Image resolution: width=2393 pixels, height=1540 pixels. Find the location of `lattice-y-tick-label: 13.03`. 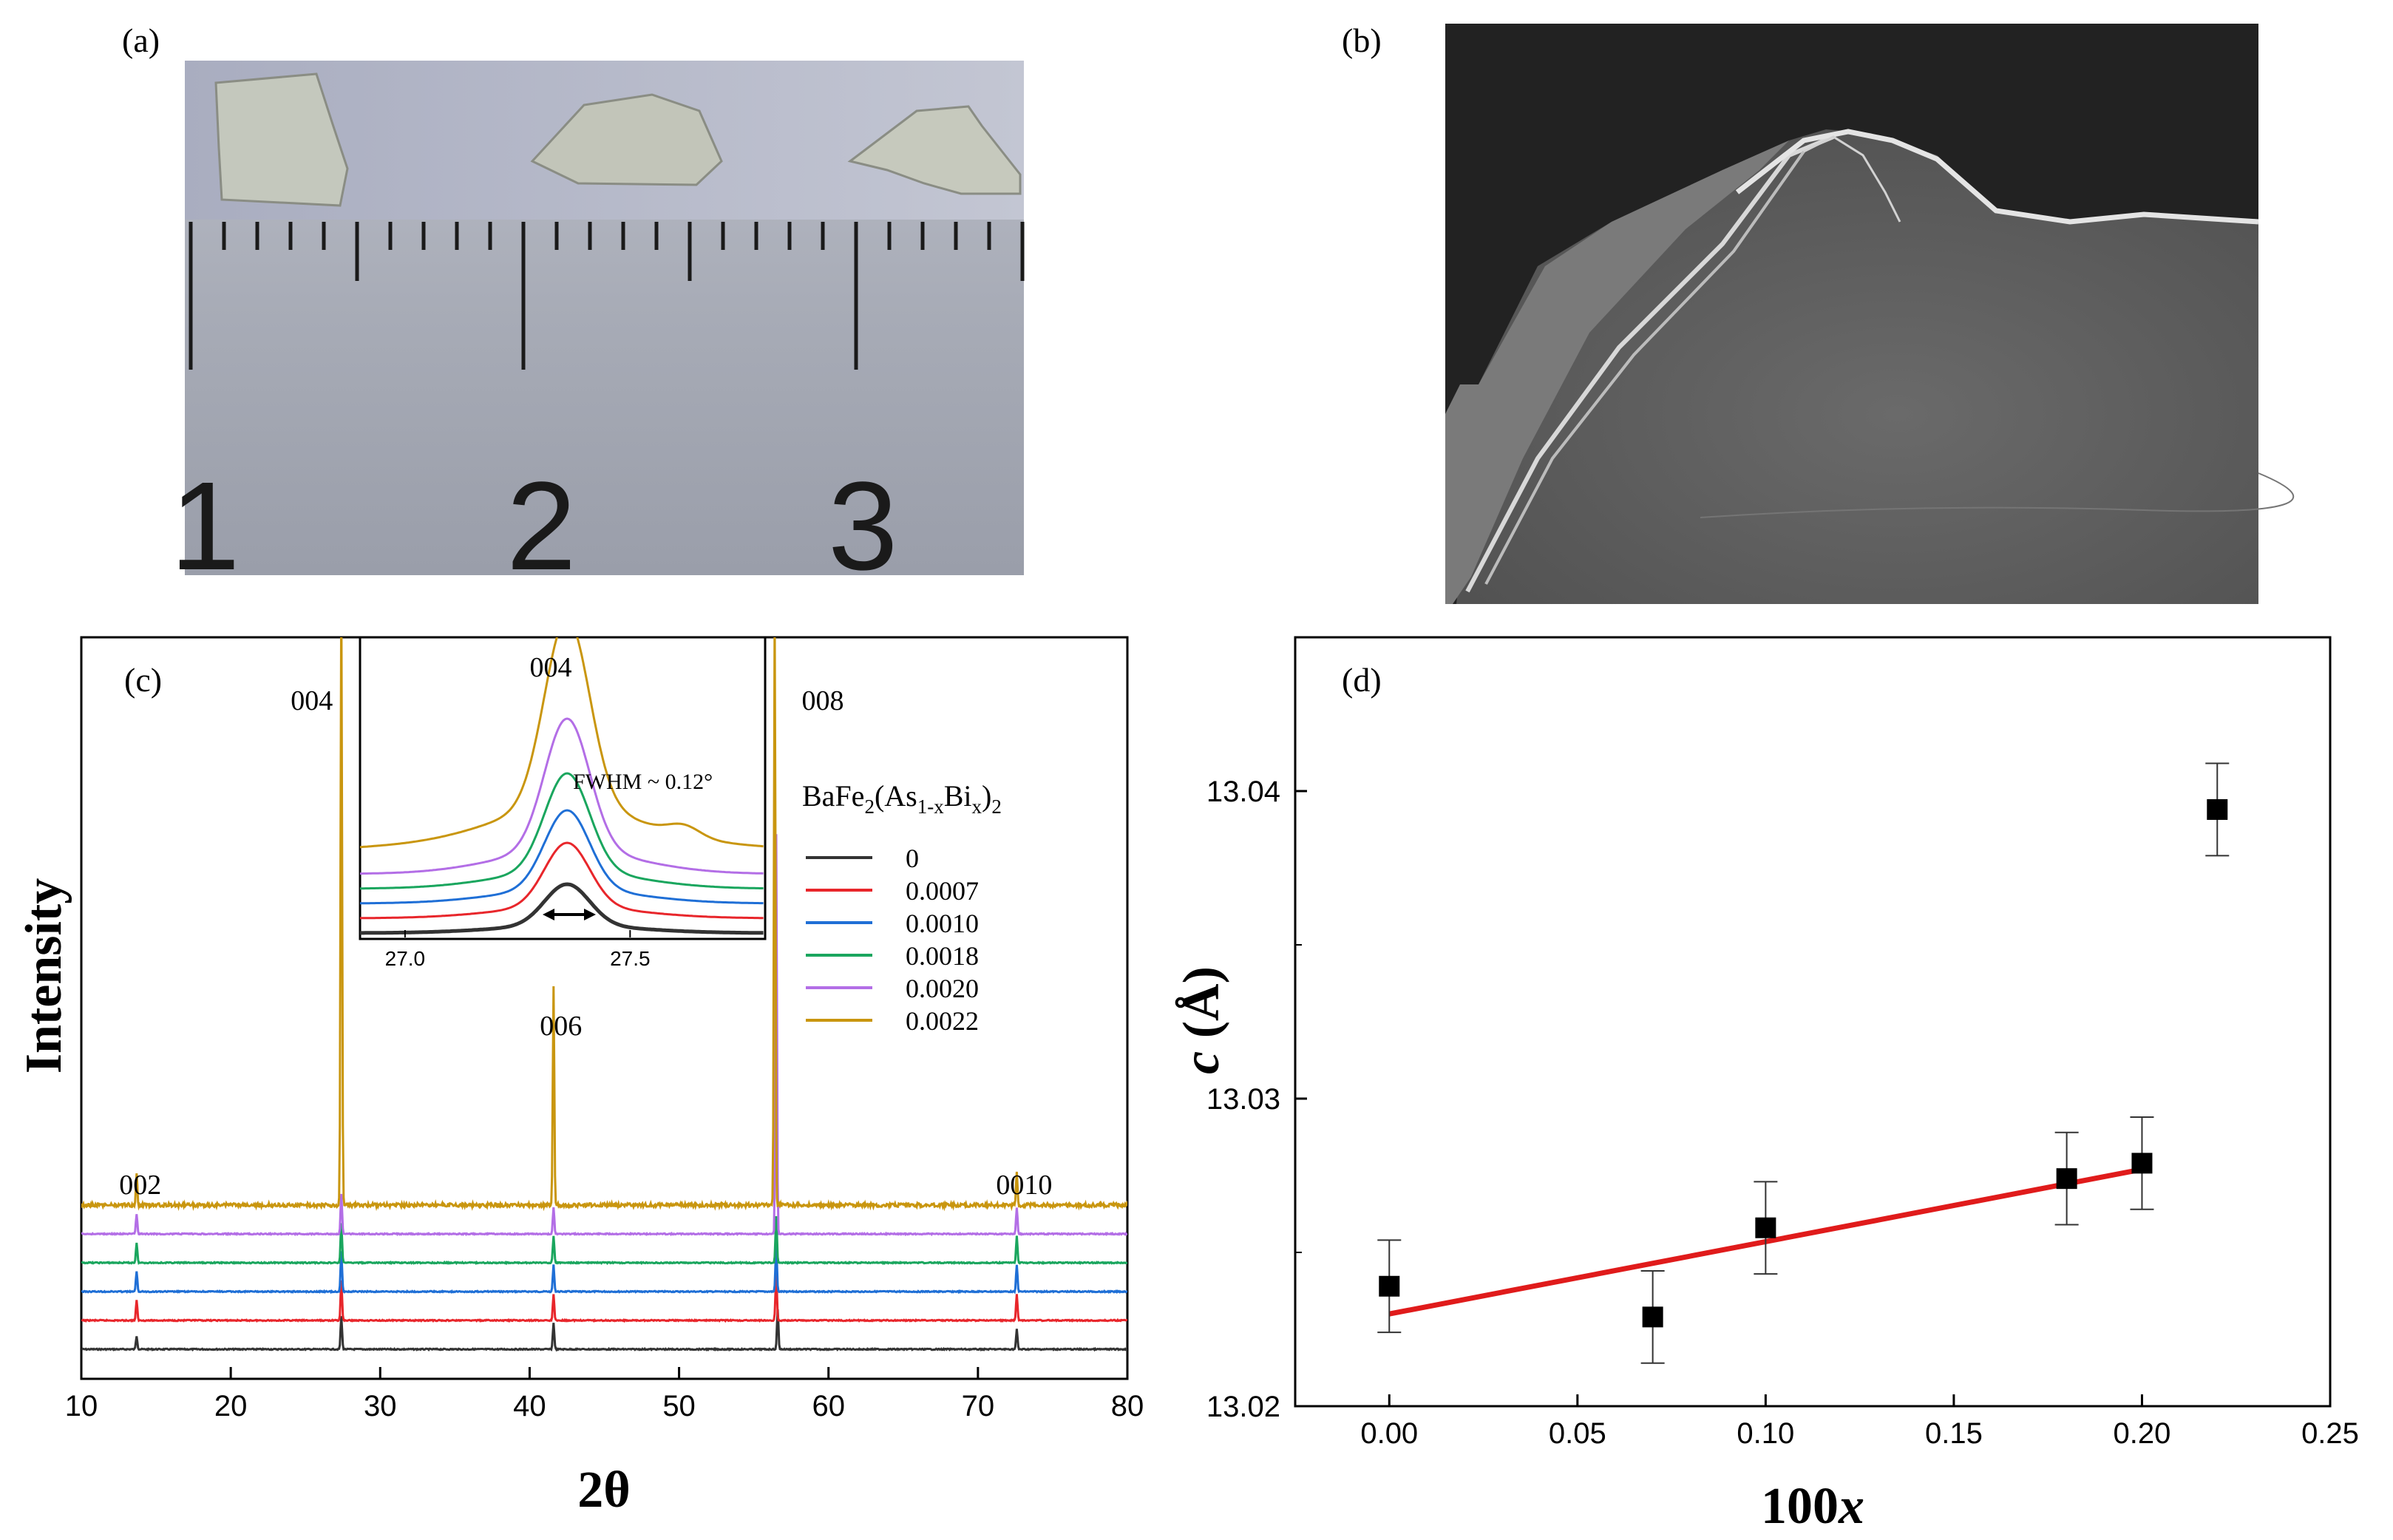

lattice-y-tick-label: 13.03 is located at coordinates (1243, 1099).